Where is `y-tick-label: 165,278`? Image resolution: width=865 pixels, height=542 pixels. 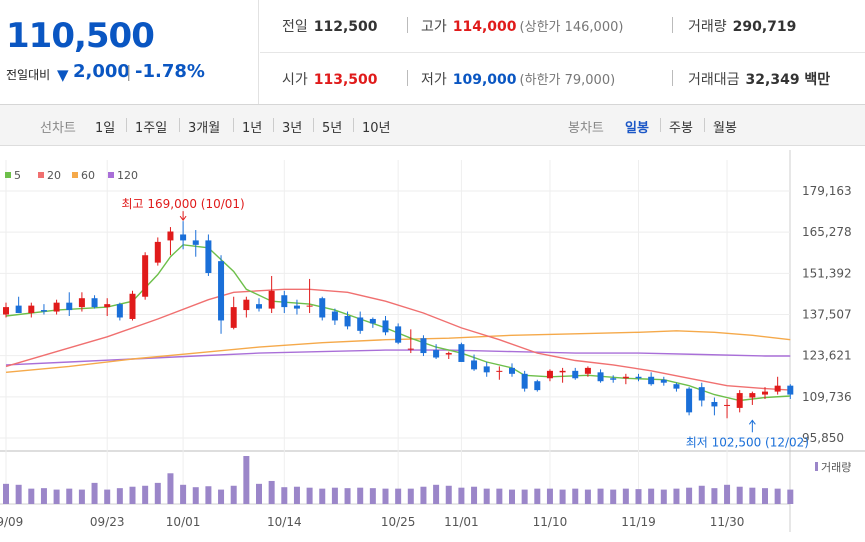
y-tick-label: 165,278 is located at coordinates (827, 232).